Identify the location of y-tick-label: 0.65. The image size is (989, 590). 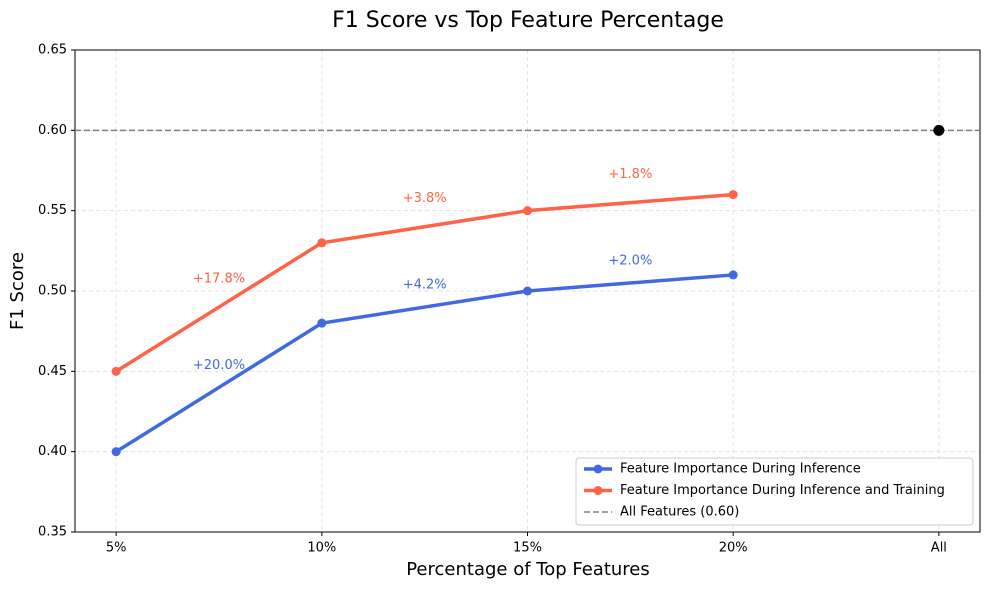
(52, 50).